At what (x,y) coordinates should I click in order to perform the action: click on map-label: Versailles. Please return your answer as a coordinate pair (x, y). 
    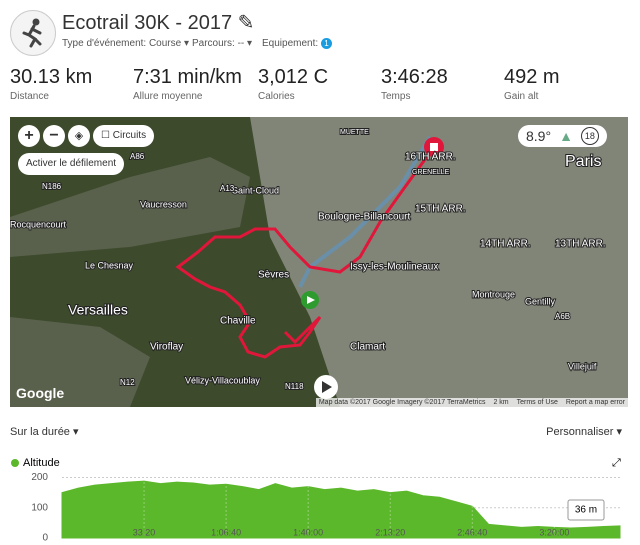
    Looking at the image, I should click on (98, 310).